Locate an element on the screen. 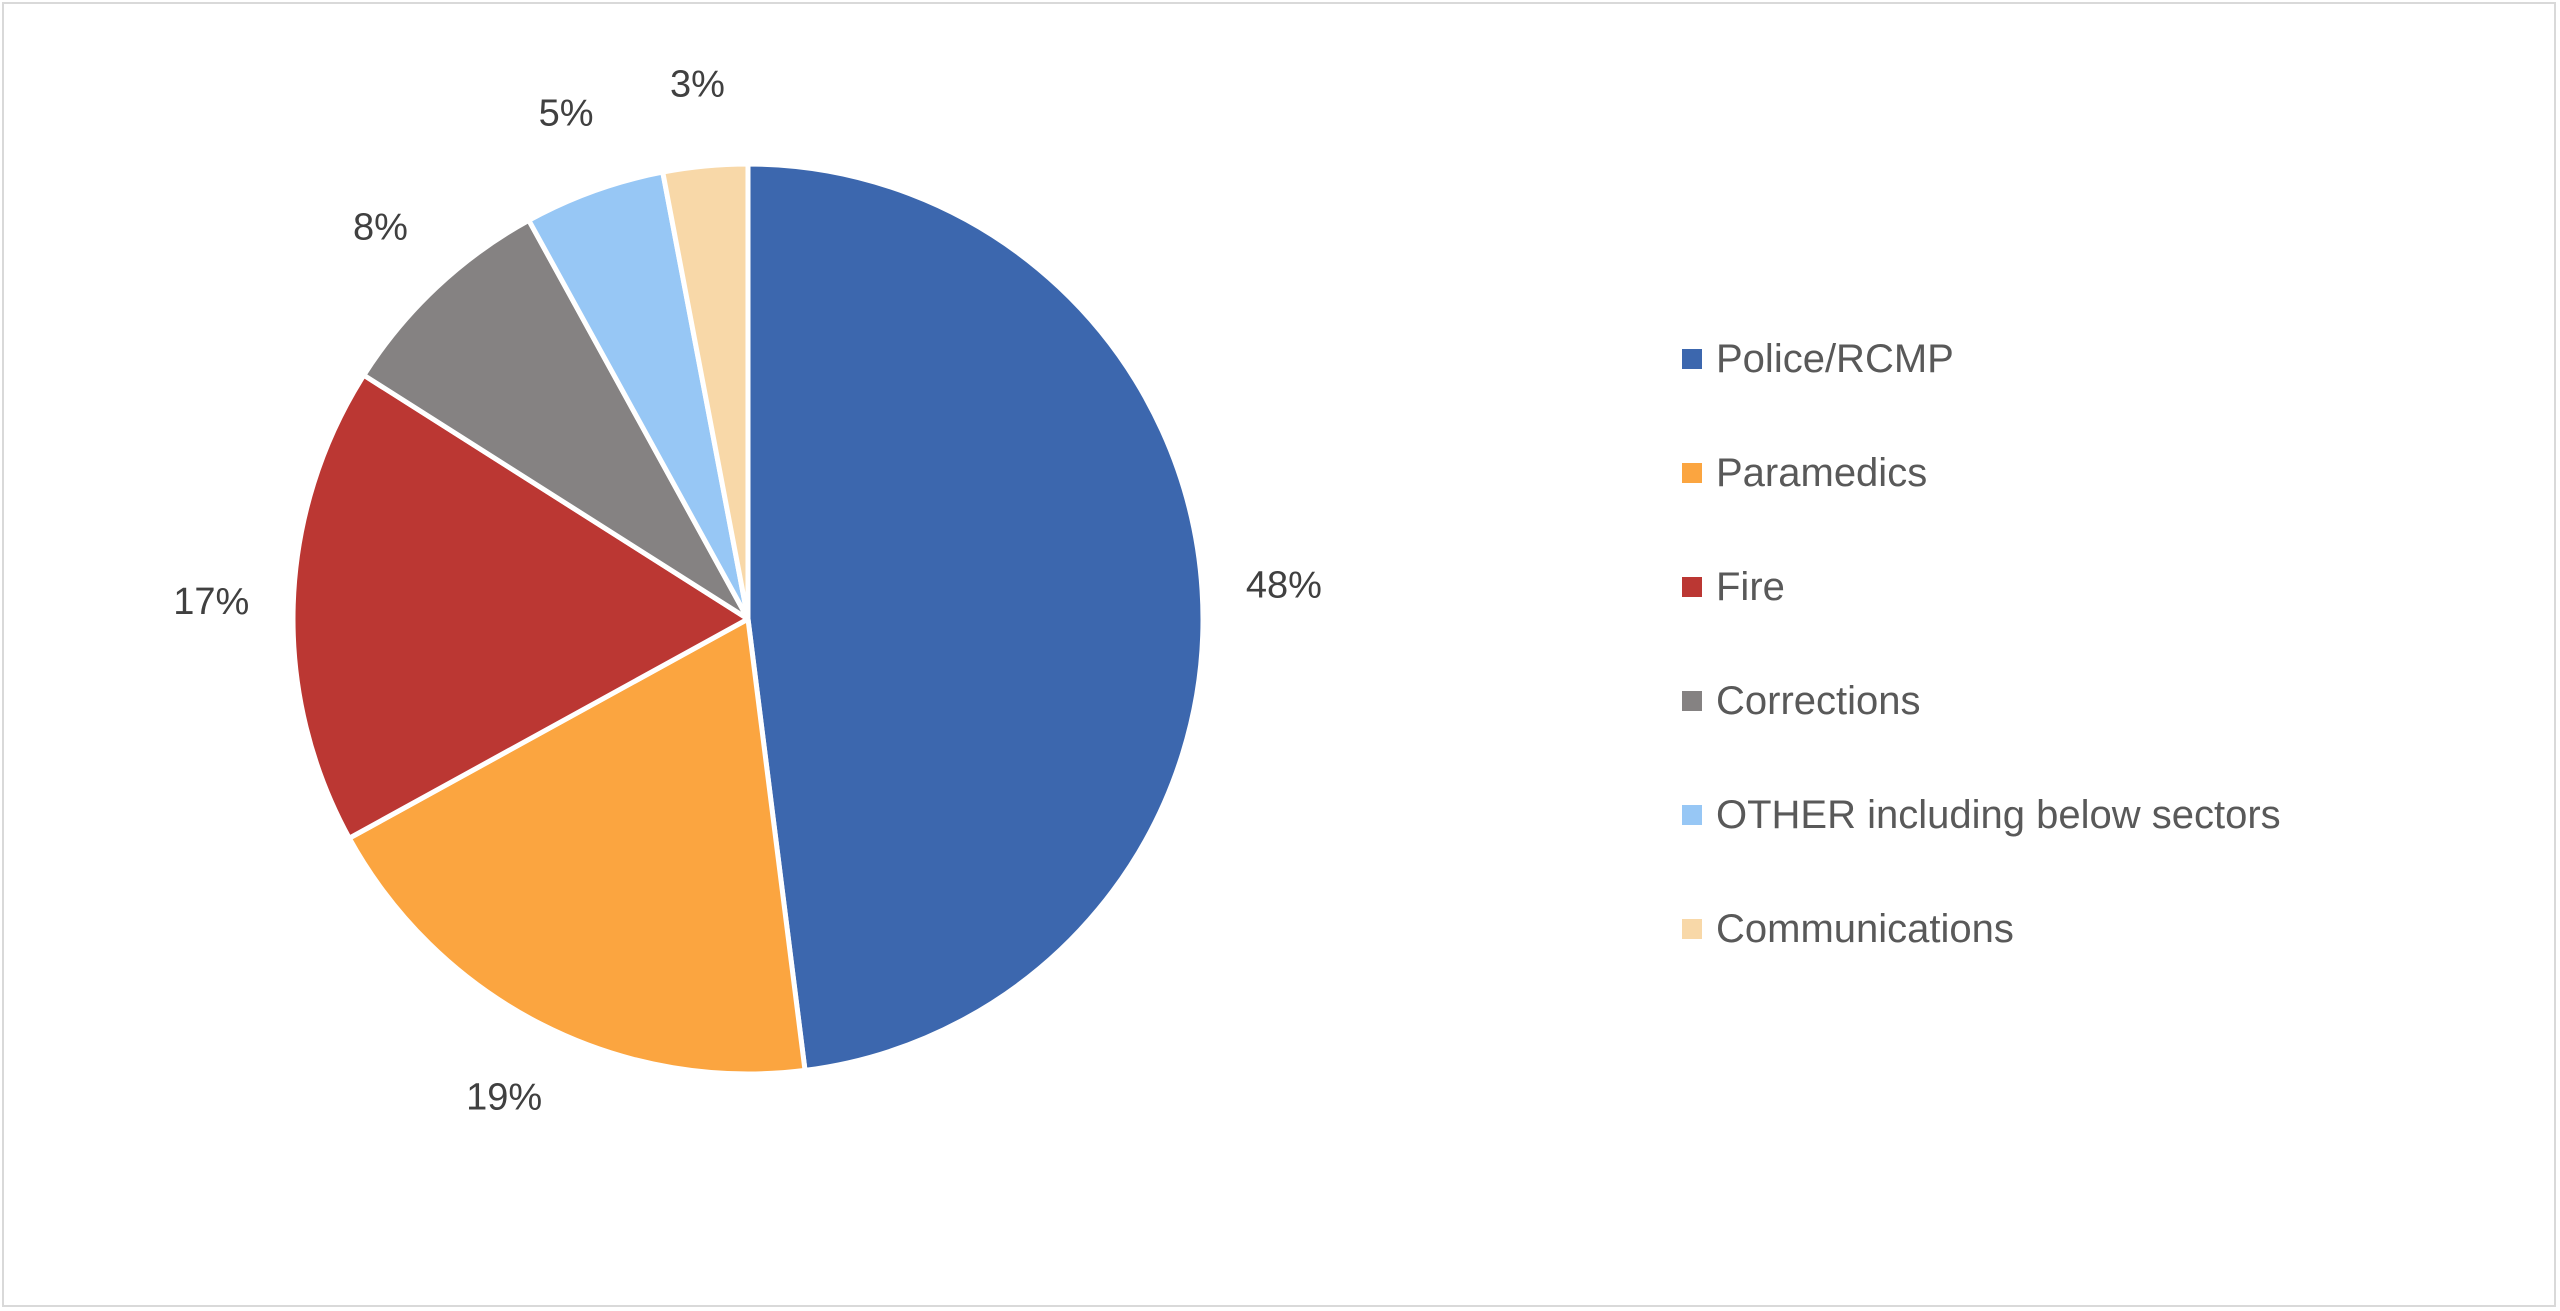 This screenshot has height=1311, width=2560. legend-label-police: Police/RCMP is located at coordinates (1835, 358).